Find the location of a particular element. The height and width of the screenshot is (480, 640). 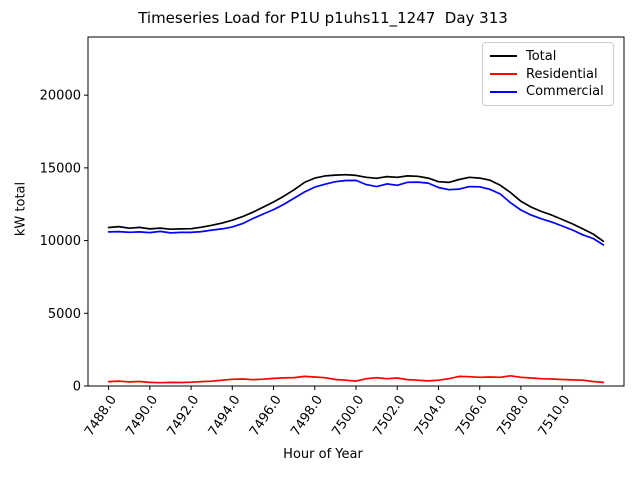

x-tick-label: 7502.0 is located at coordinates (390, 416).